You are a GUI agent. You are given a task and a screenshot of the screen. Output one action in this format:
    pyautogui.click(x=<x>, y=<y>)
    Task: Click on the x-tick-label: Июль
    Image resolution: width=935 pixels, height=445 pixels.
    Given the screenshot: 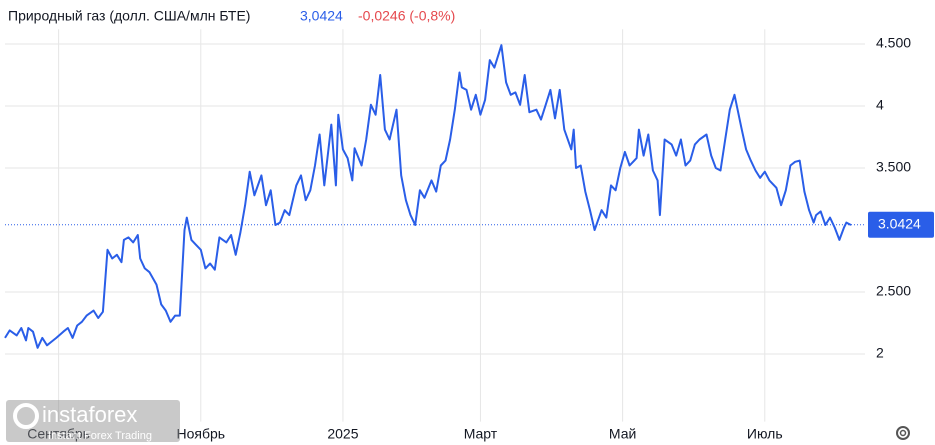 What is the action you would take?
    pyautogui.click(x=765, y=434)
    